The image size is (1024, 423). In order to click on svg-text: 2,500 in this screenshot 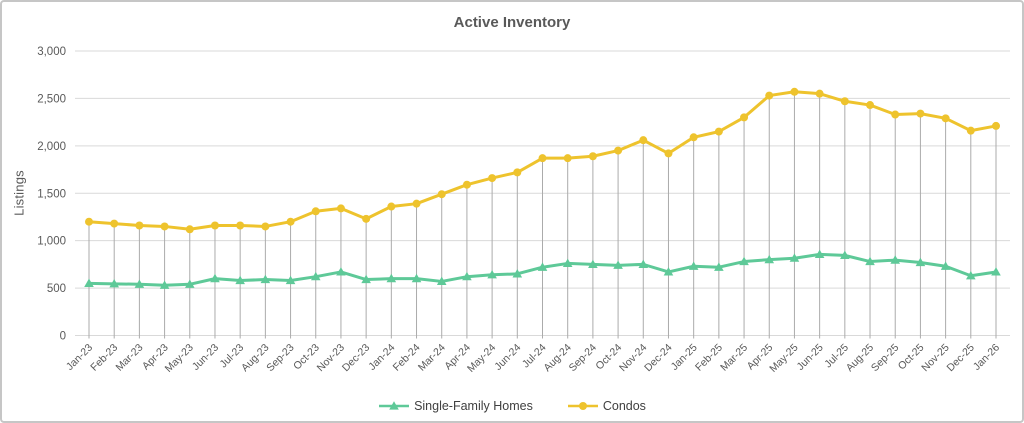, I will do `click(51, 99)`.